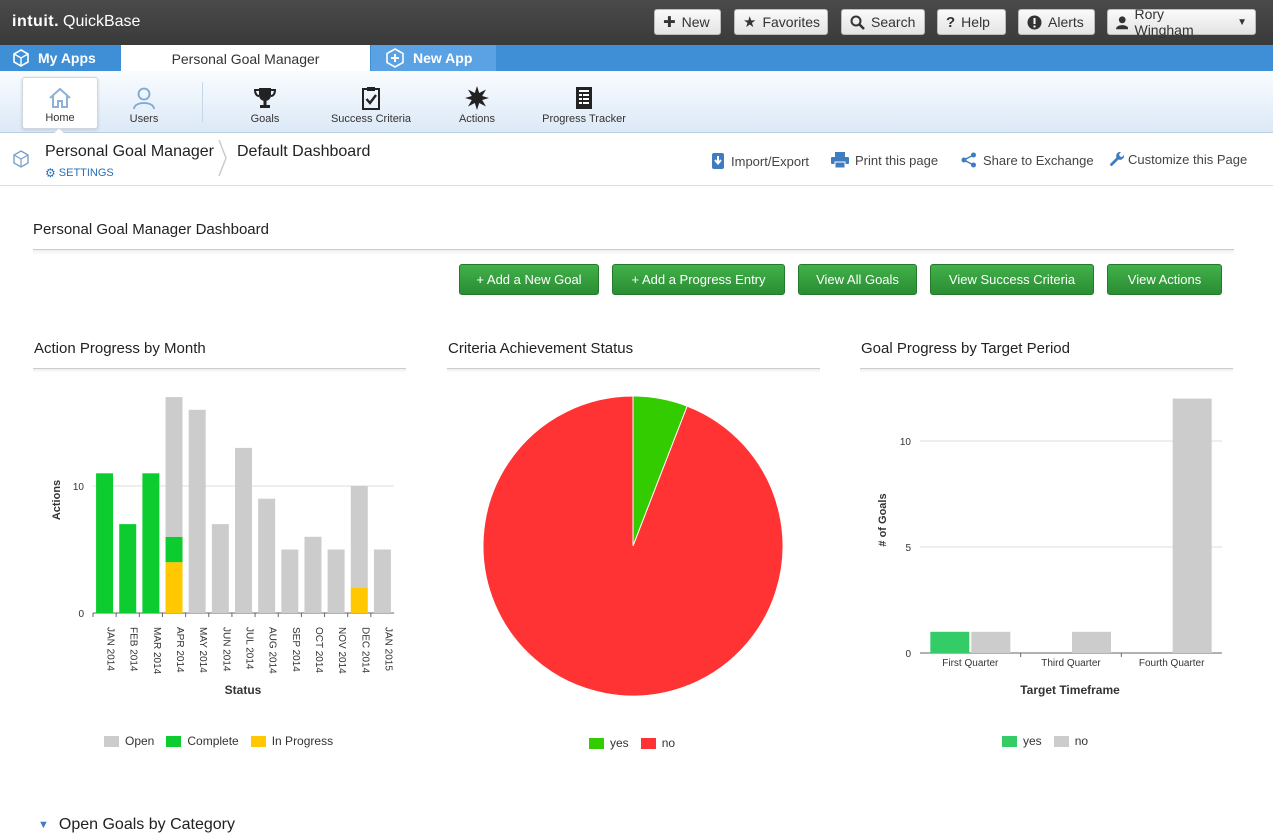 Image resolution: width=1273 pixels, height=840 pixels. Describe the element at coordinates (760, 161) in the screenshot. I see `import-export-link: Import/Export` at that location.